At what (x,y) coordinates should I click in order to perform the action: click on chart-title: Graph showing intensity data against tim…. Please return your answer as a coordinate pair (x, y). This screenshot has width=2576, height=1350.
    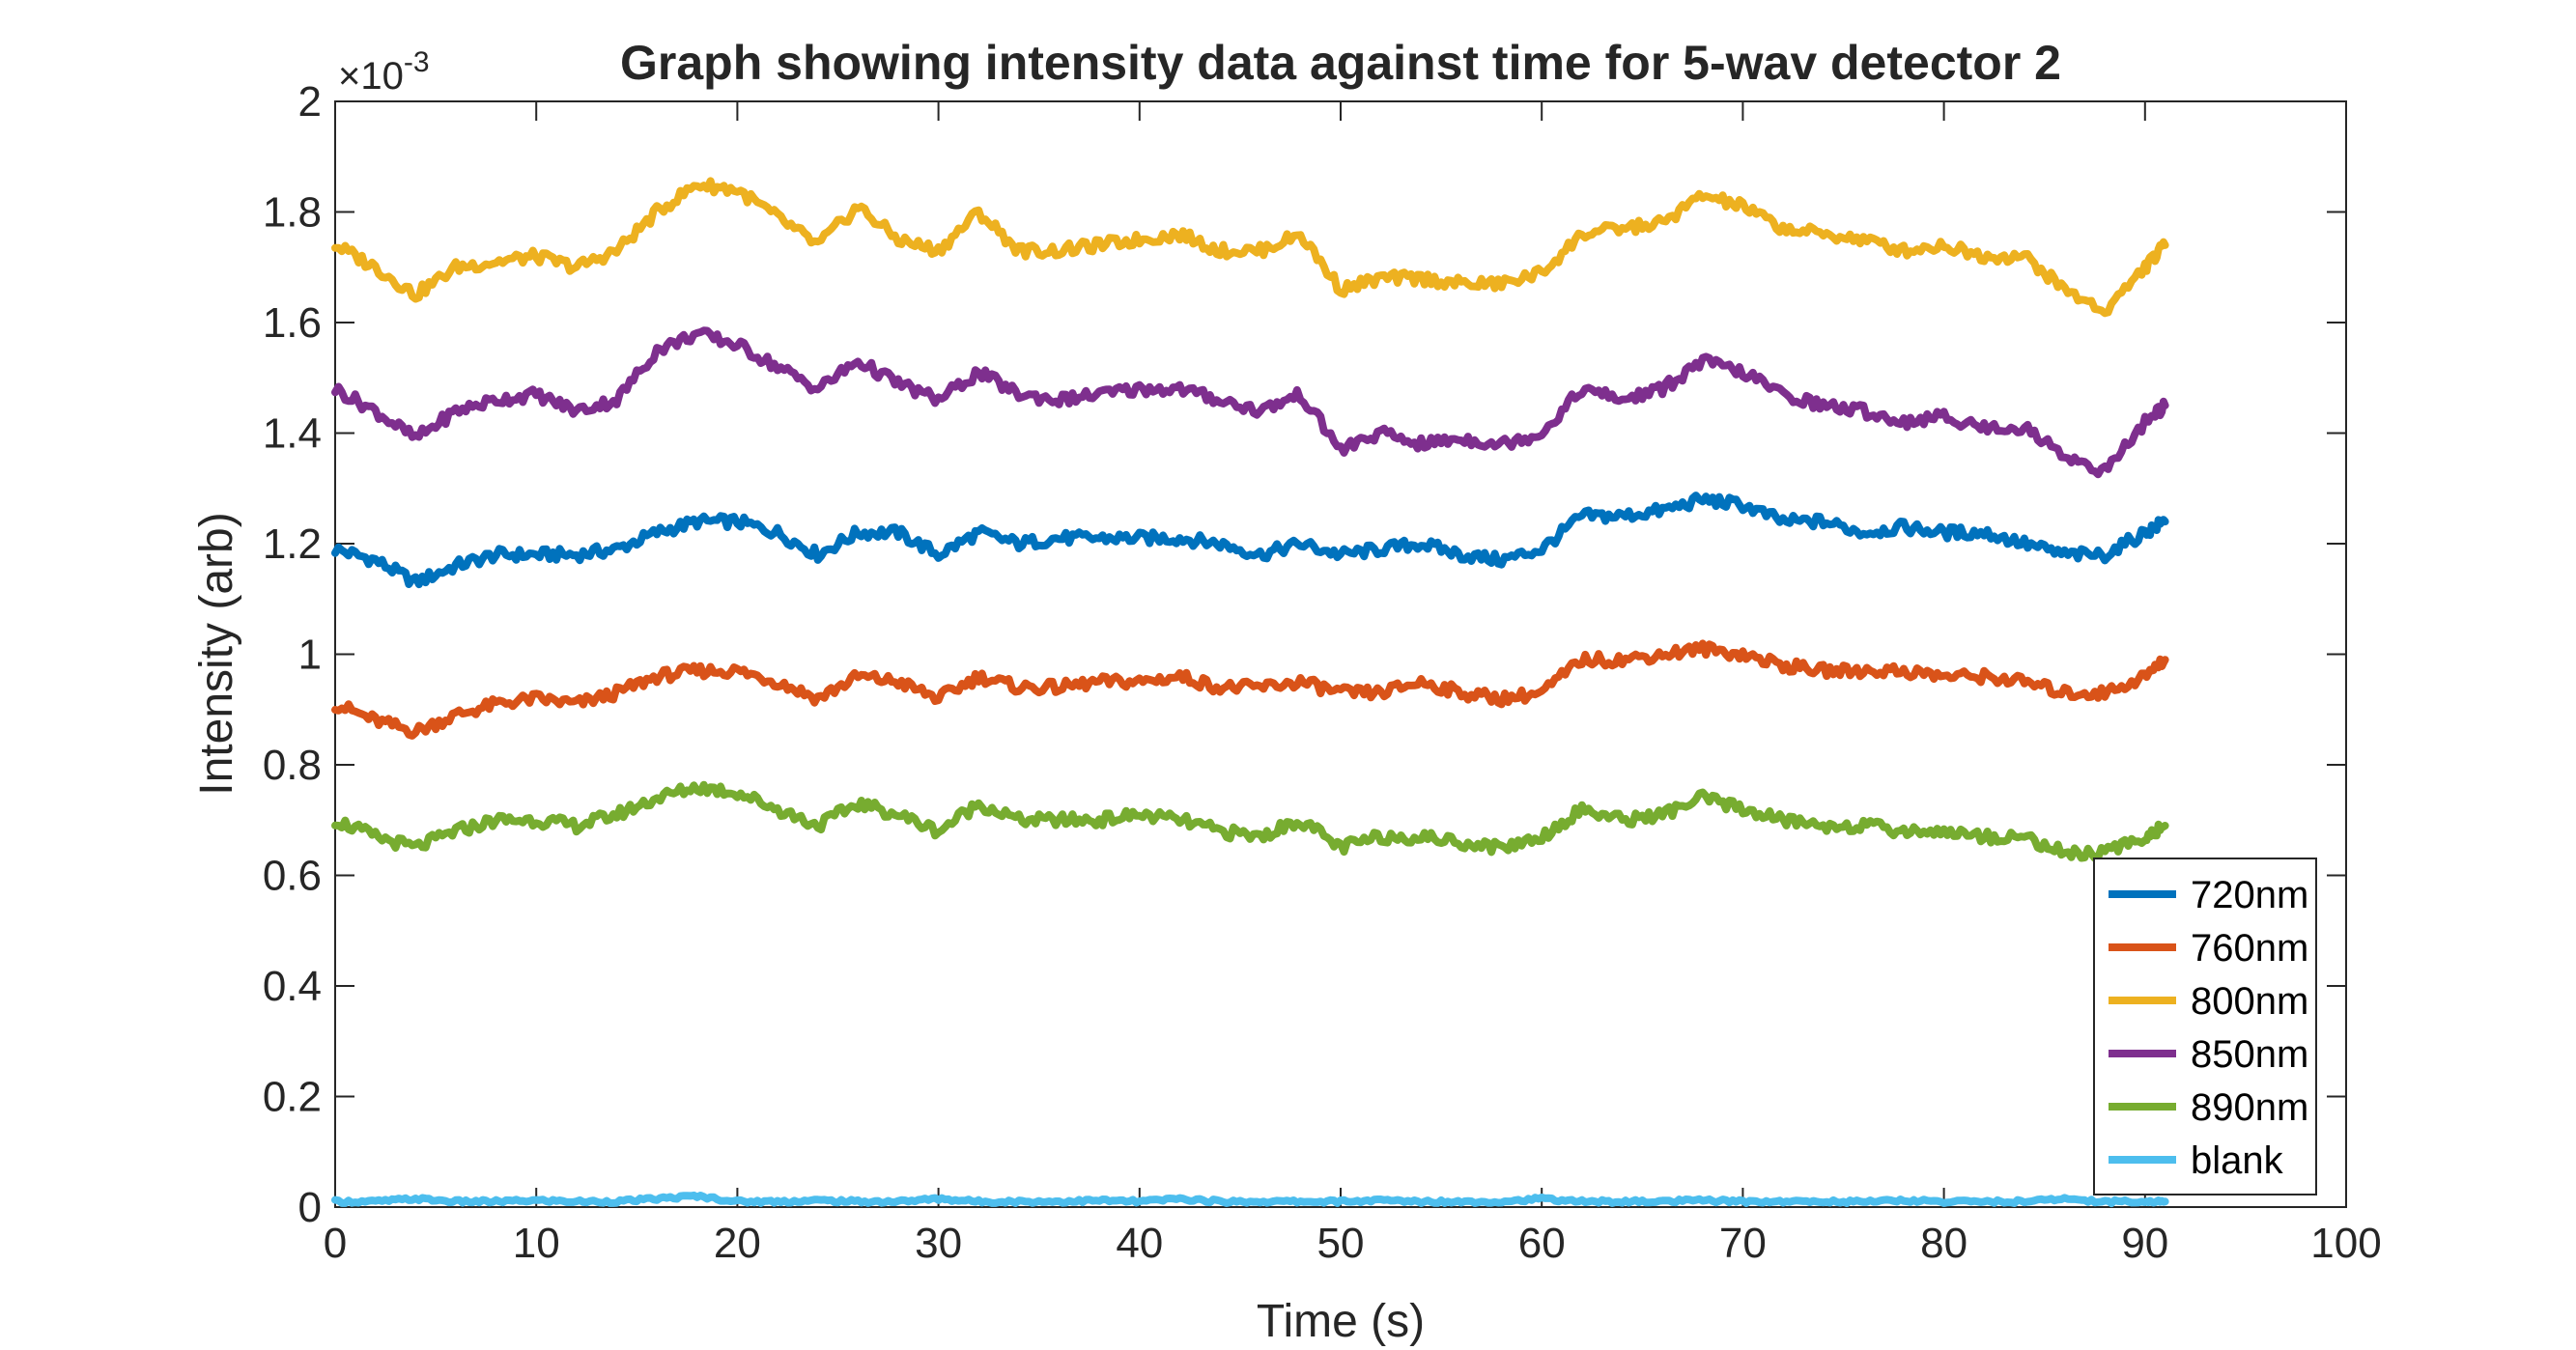
    Looking at the image, I should click on (1340, 63).